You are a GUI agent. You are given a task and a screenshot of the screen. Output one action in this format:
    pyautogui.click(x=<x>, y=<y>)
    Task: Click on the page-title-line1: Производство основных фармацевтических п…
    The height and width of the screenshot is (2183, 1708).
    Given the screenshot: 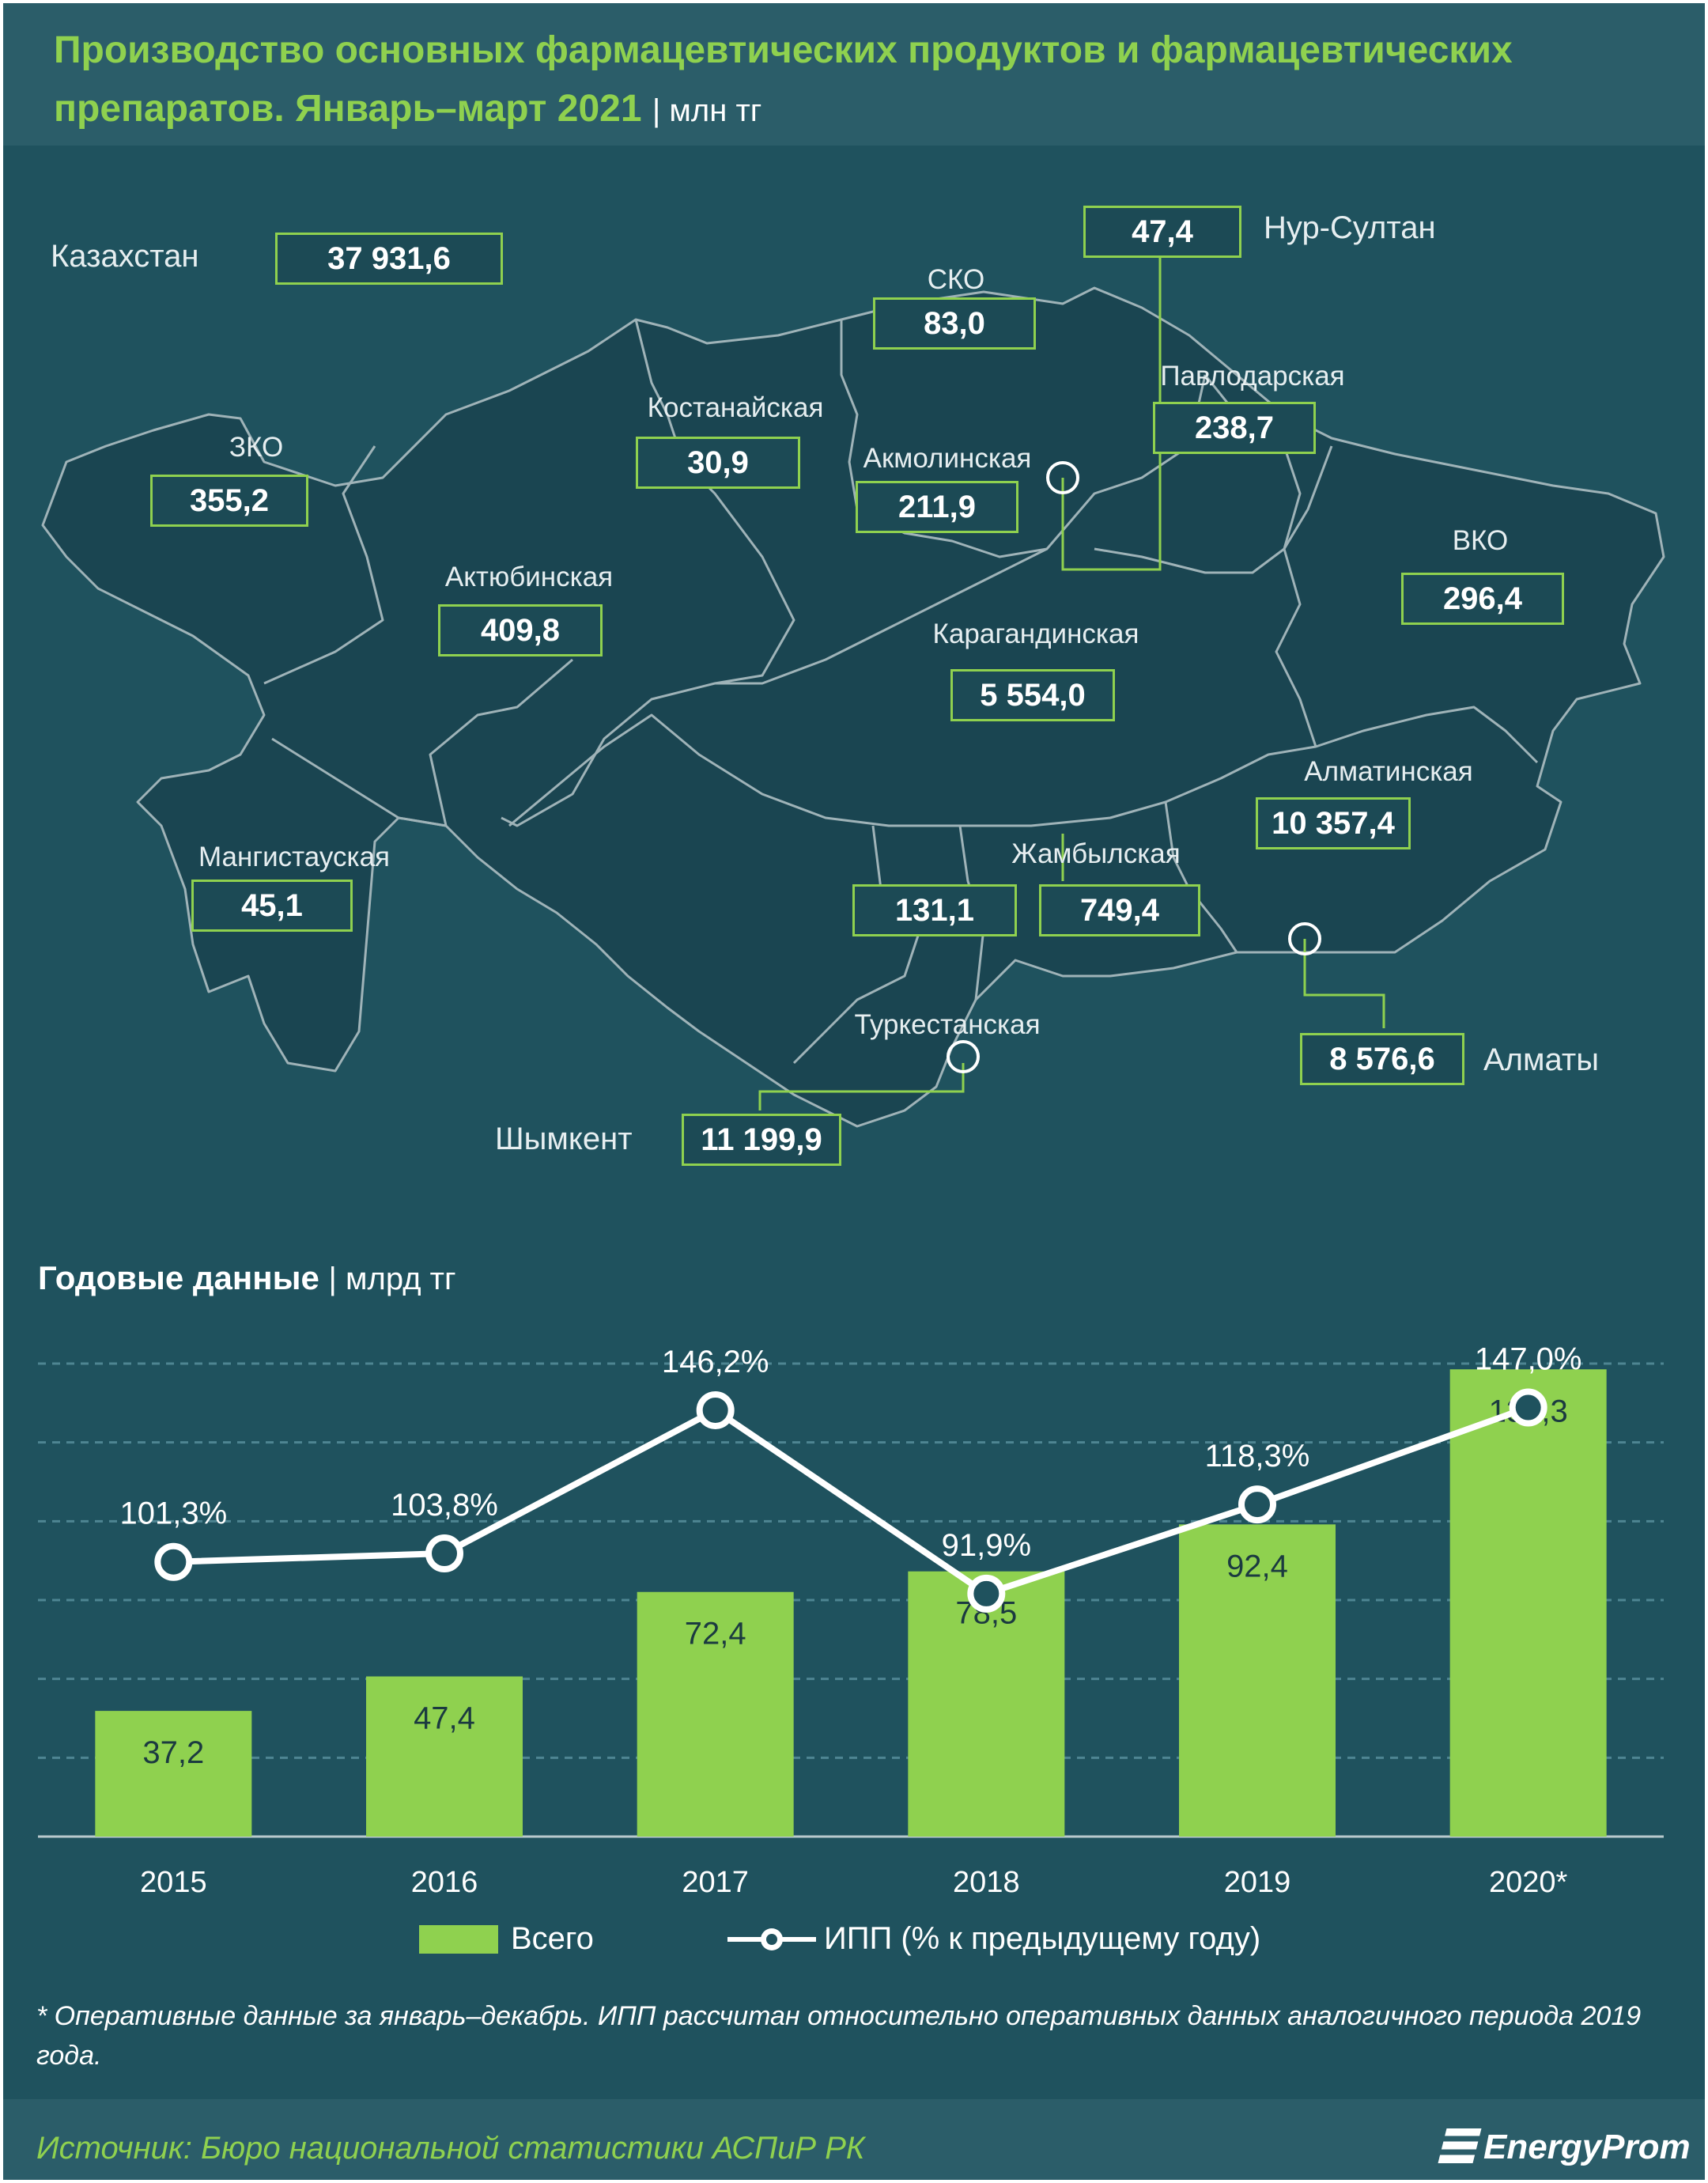 What is the action you would take?
    pyautogui.click(x=783, y=50)
    